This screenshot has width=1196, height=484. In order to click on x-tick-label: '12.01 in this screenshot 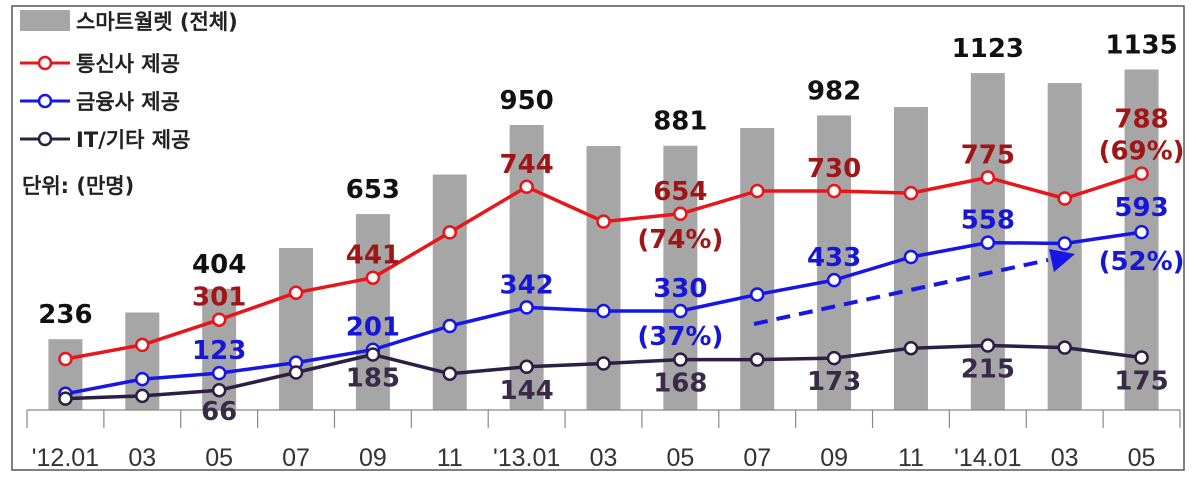, I will do `click(65, 458)`.